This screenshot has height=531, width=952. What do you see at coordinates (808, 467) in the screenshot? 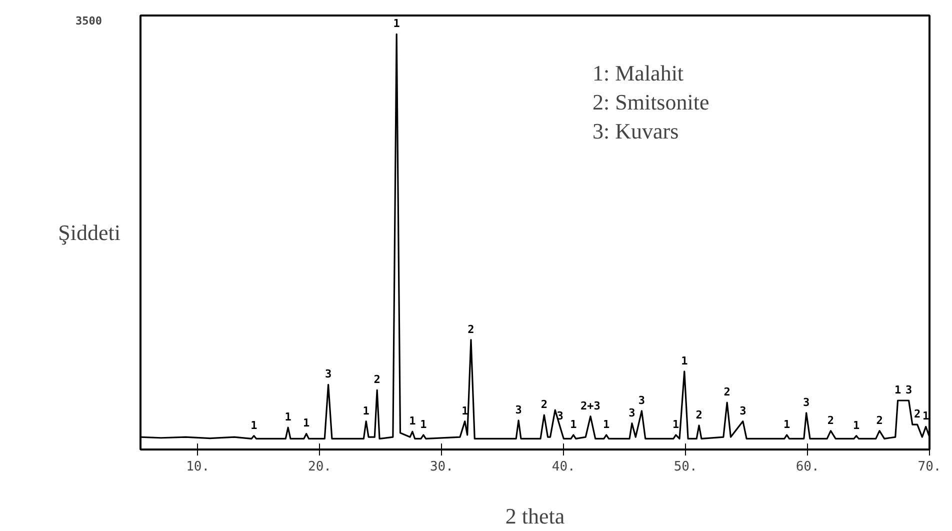
I see `x-tick-label: 60.` at bounding box center [808, 467].